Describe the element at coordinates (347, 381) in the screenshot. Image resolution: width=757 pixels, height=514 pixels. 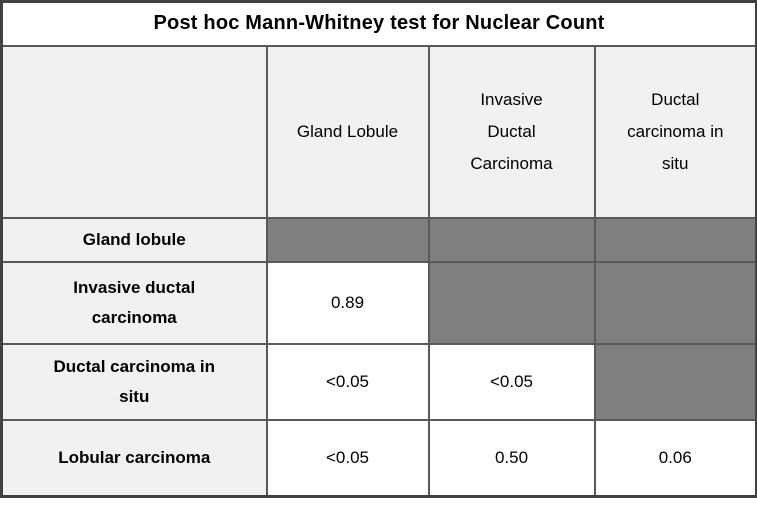
I see `p-value-cell-dcis-vs-gland-lobule: <0.05` at that location.